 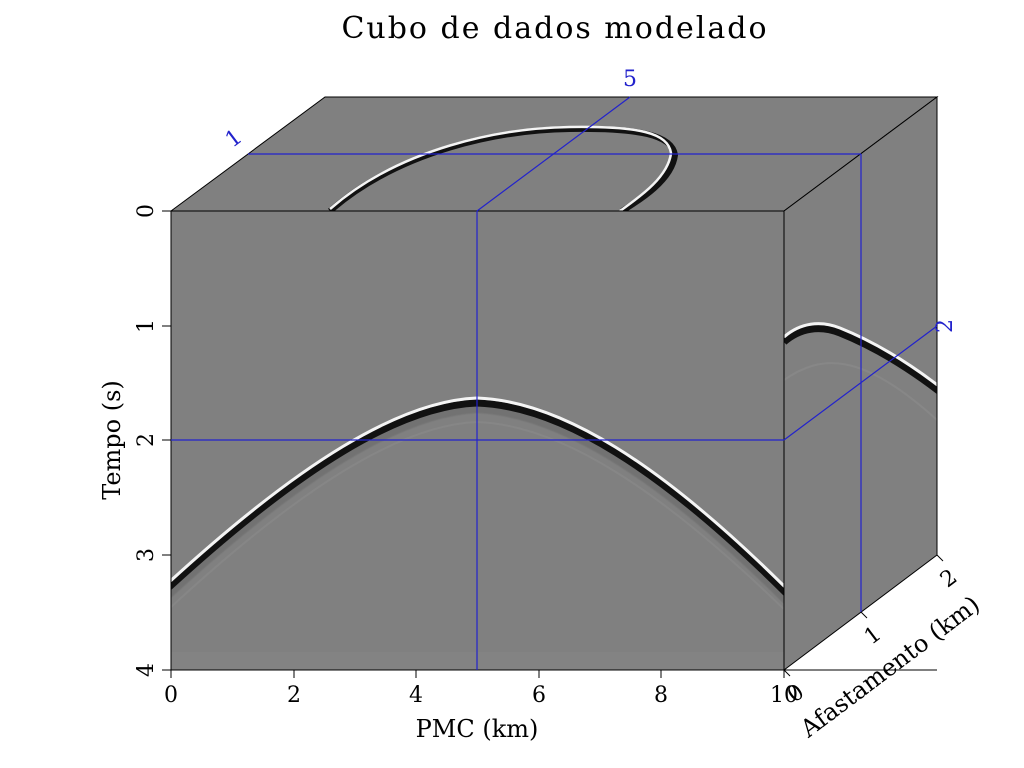 I want to click on time-tick-4: 4, so click(x=146, y=670).